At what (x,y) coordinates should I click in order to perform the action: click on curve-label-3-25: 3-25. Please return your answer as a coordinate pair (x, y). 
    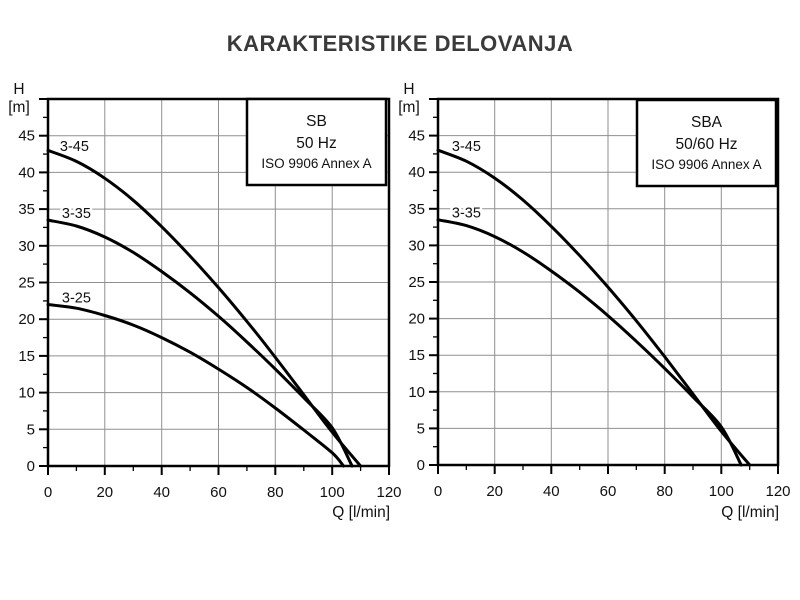
    Looking at the image, I should click on (76, 298).